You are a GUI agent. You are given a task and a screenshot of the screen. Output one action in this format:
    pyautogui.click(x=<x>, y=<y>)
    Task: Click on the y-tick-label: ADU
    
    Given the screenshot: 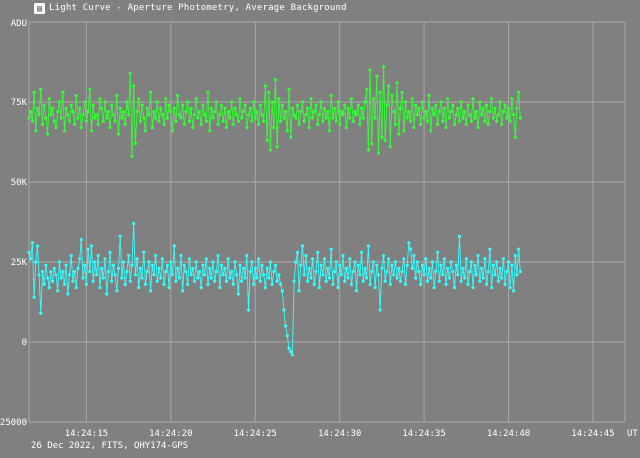 What is the action you would take?
    pyautogui.click(x=19, y=24)
    